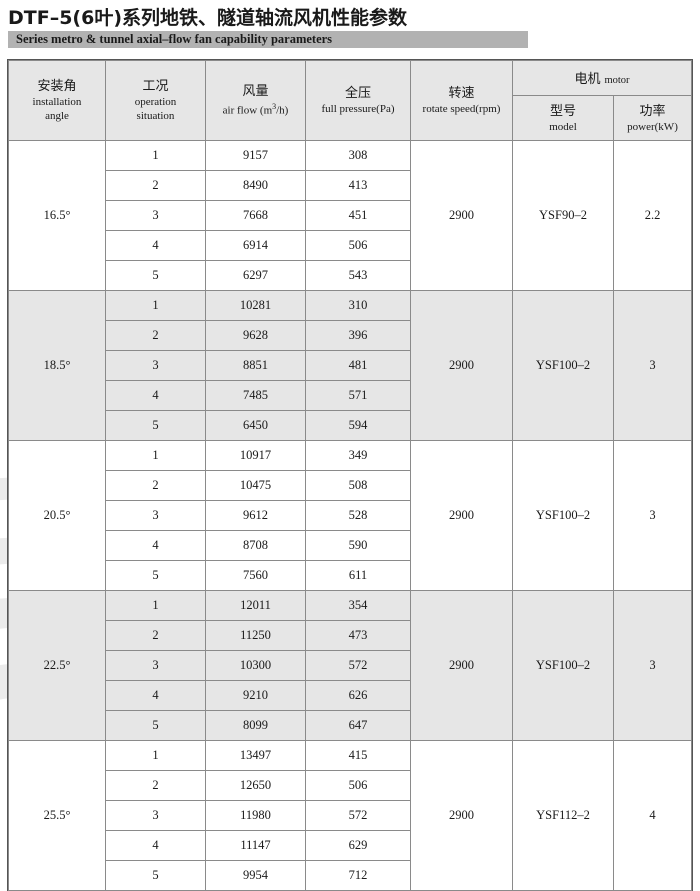 This screenshot has height=891, width=700. Describe the element at coordinates (562, 111) in the screenshot. I see `header-cn: 型号` at that location.